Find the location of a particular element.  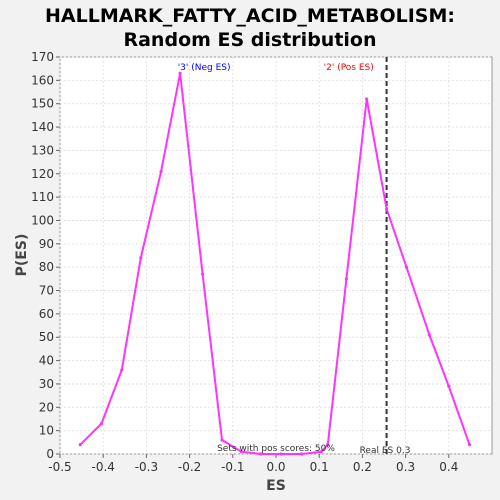

x-tick-label: 0.0 is located at coordinates (275, 467).